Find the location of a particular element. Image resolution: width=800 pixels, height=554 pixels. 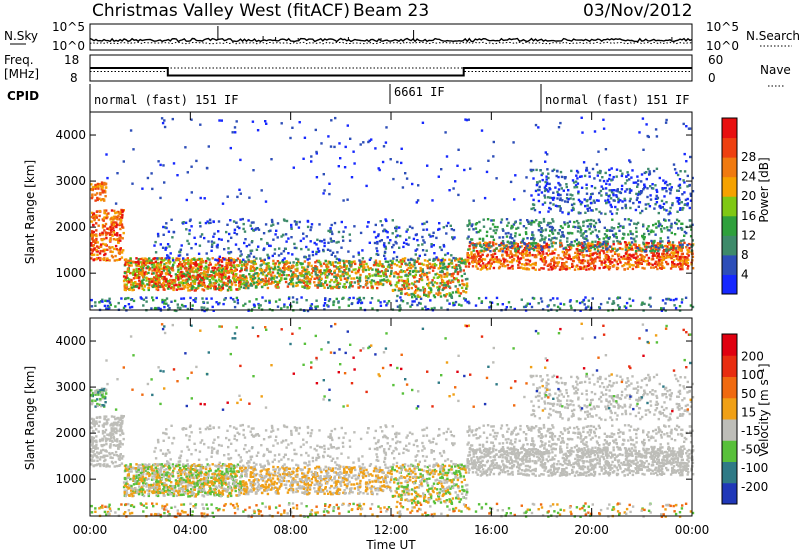

freq-left-tick-bottom: 8 is located at coordinates (74, 78).